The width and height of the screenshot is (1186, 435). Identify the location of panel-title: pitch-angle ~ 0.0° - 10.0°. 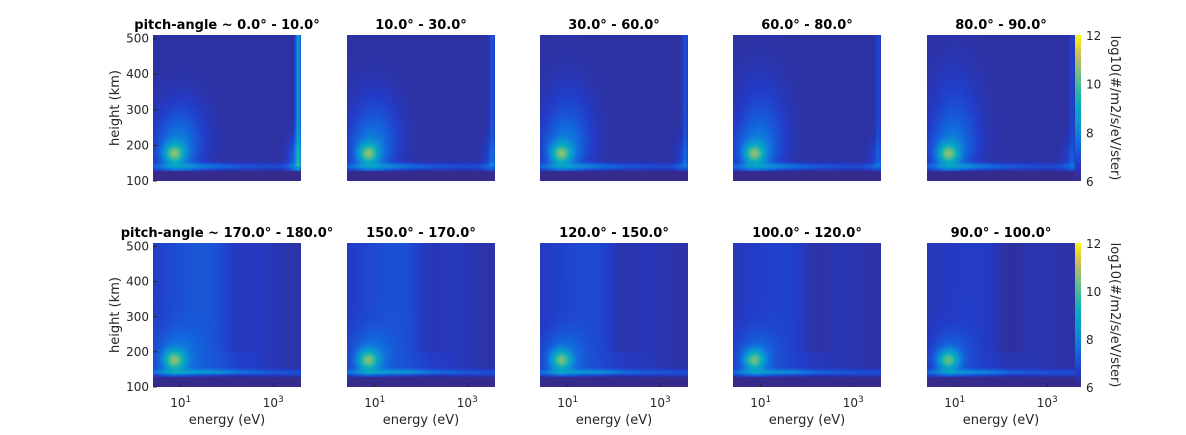
(226, 25).